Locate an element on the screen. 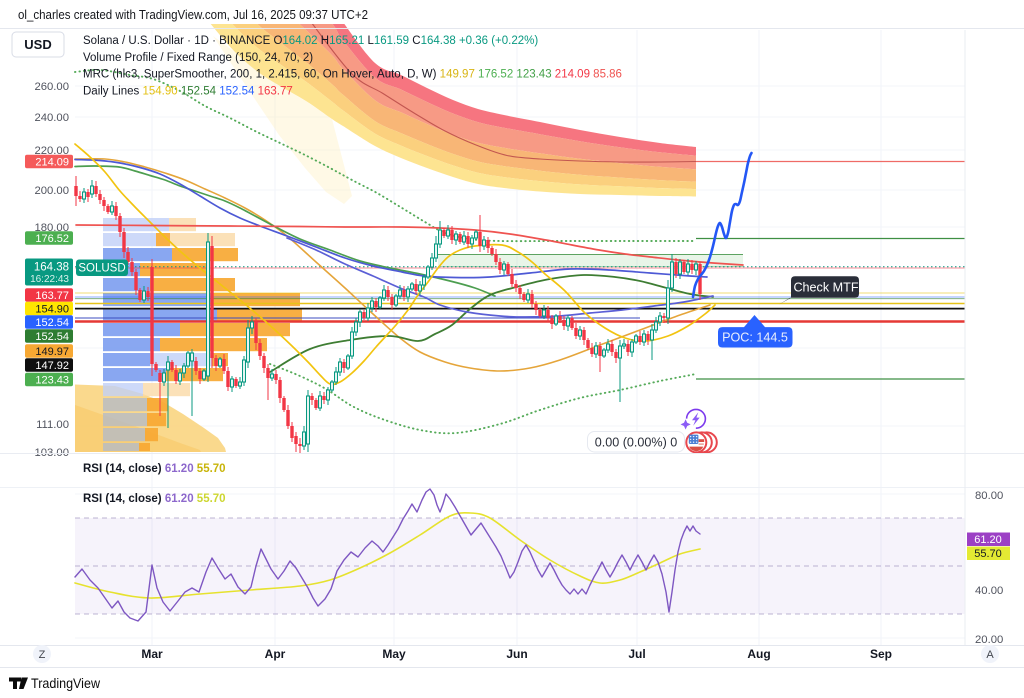  svg-text: 163.77 is located at coordinates (52, 296).